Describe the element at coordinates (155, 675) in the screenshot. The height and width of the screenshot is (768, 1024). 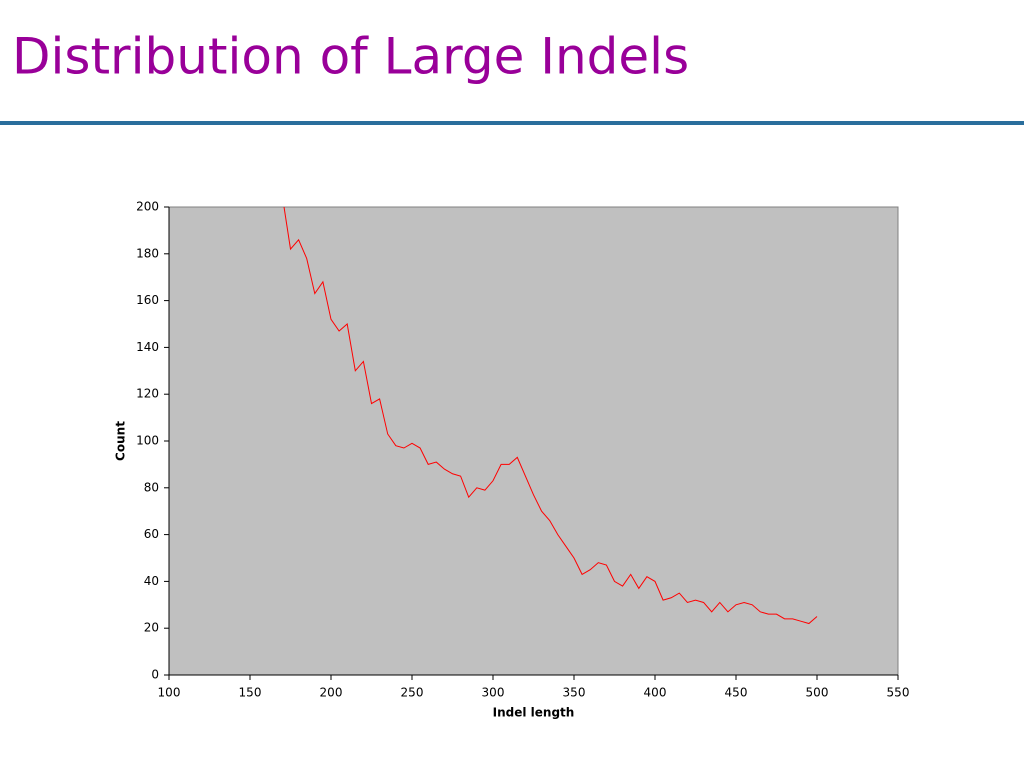
I see `y-tick-label: 0` at that location.